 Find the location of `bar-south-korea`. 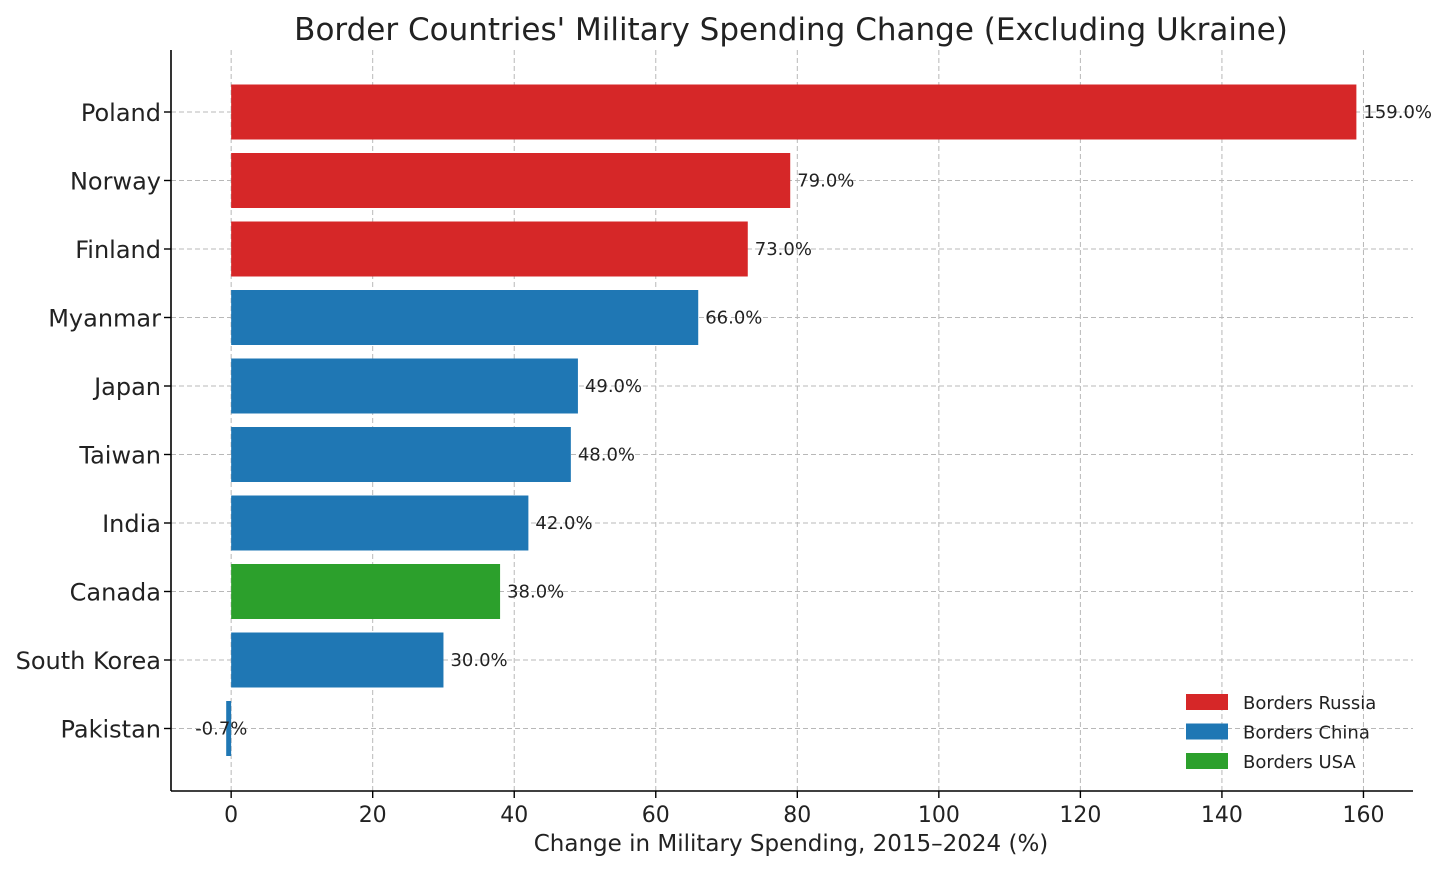

bar-south-korea is located at coordinates (337, 660).